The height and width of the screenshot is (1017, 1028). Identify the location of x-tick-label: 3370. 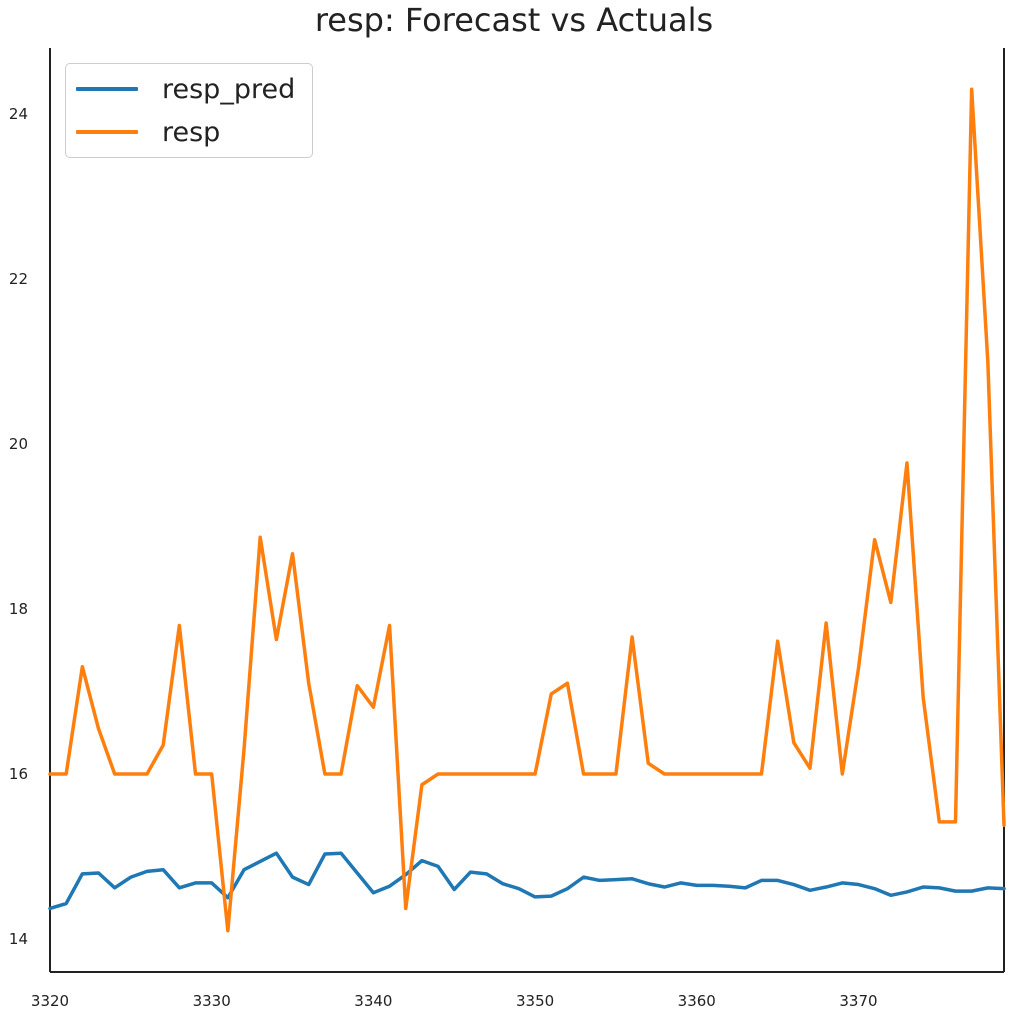
(858, 1001).